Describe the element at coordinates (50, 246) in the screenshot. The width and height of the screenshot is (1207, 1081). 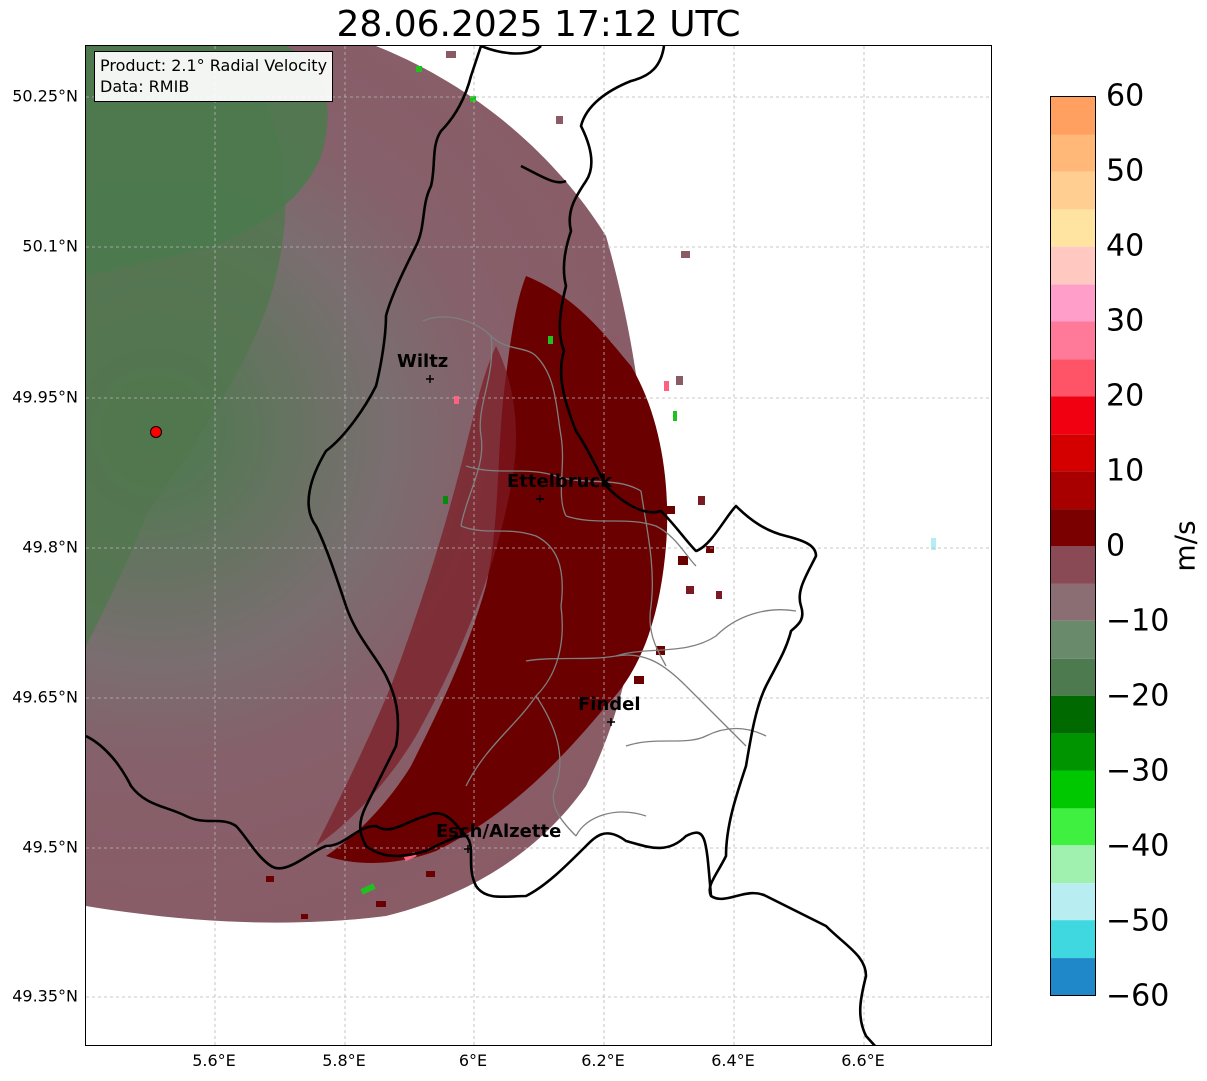
I see `lat-label-50-1: 50.1°N` at that location.